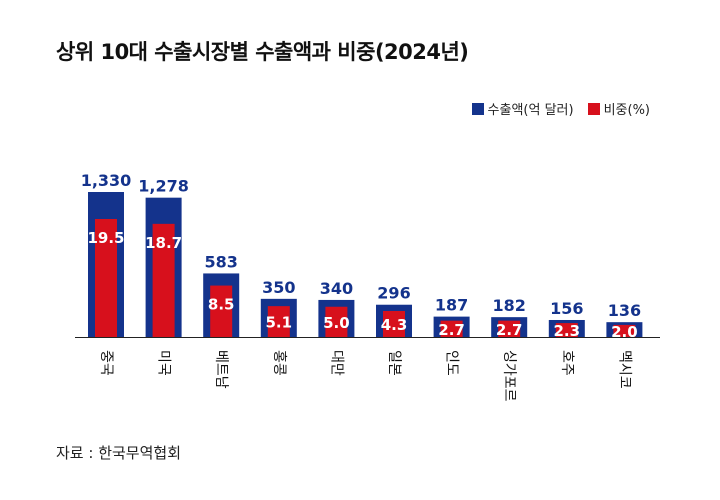  What do you see at coordinates (593, 108) in the screenshot?
I see `legend-swatch-share` at bounding box center [593, 108].